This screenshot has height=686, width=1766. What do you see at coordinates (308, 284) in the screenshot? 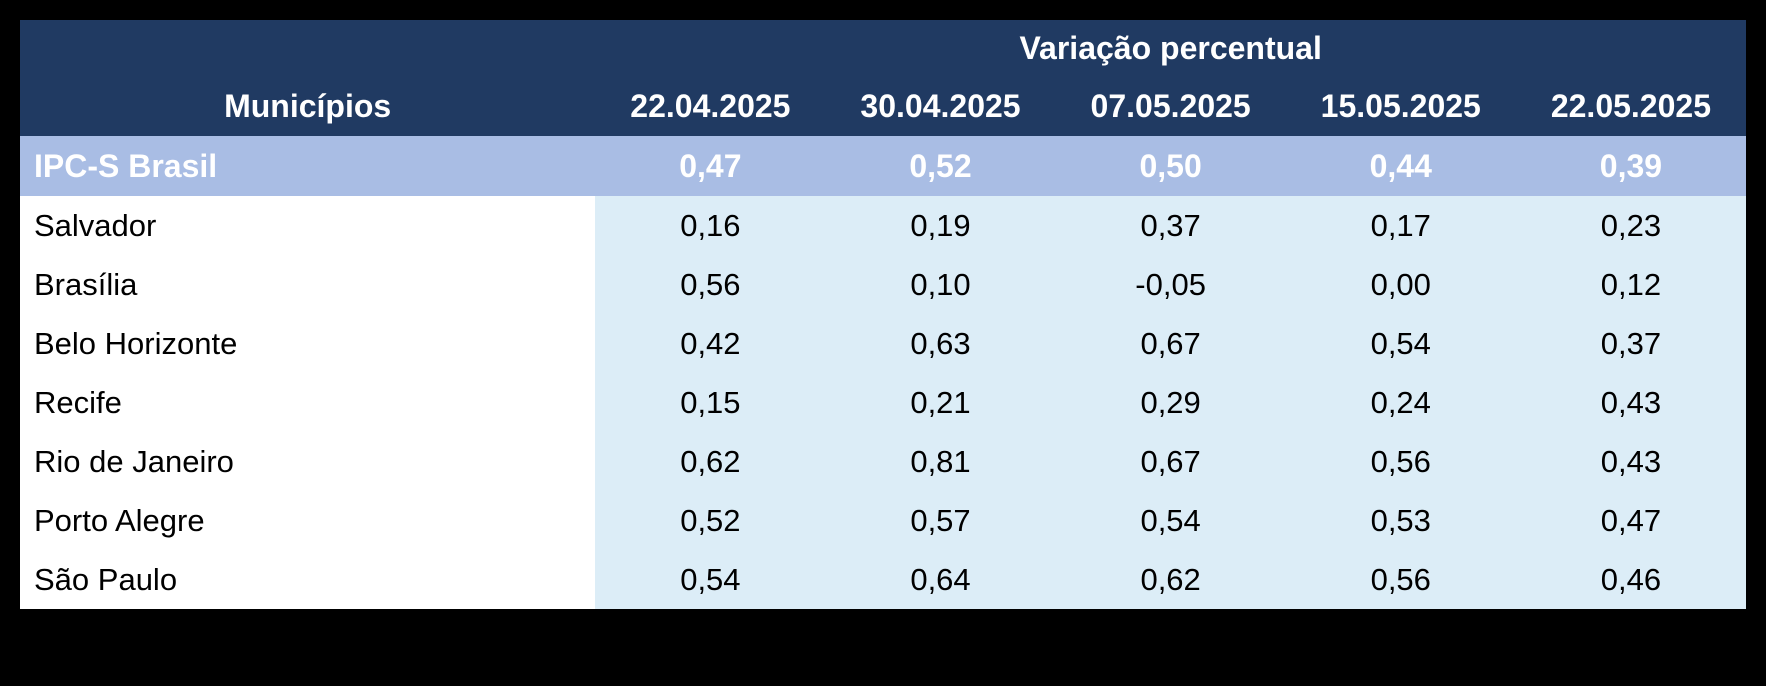
I see `municipality-label: Brasília` at bounding box center [308, 284].